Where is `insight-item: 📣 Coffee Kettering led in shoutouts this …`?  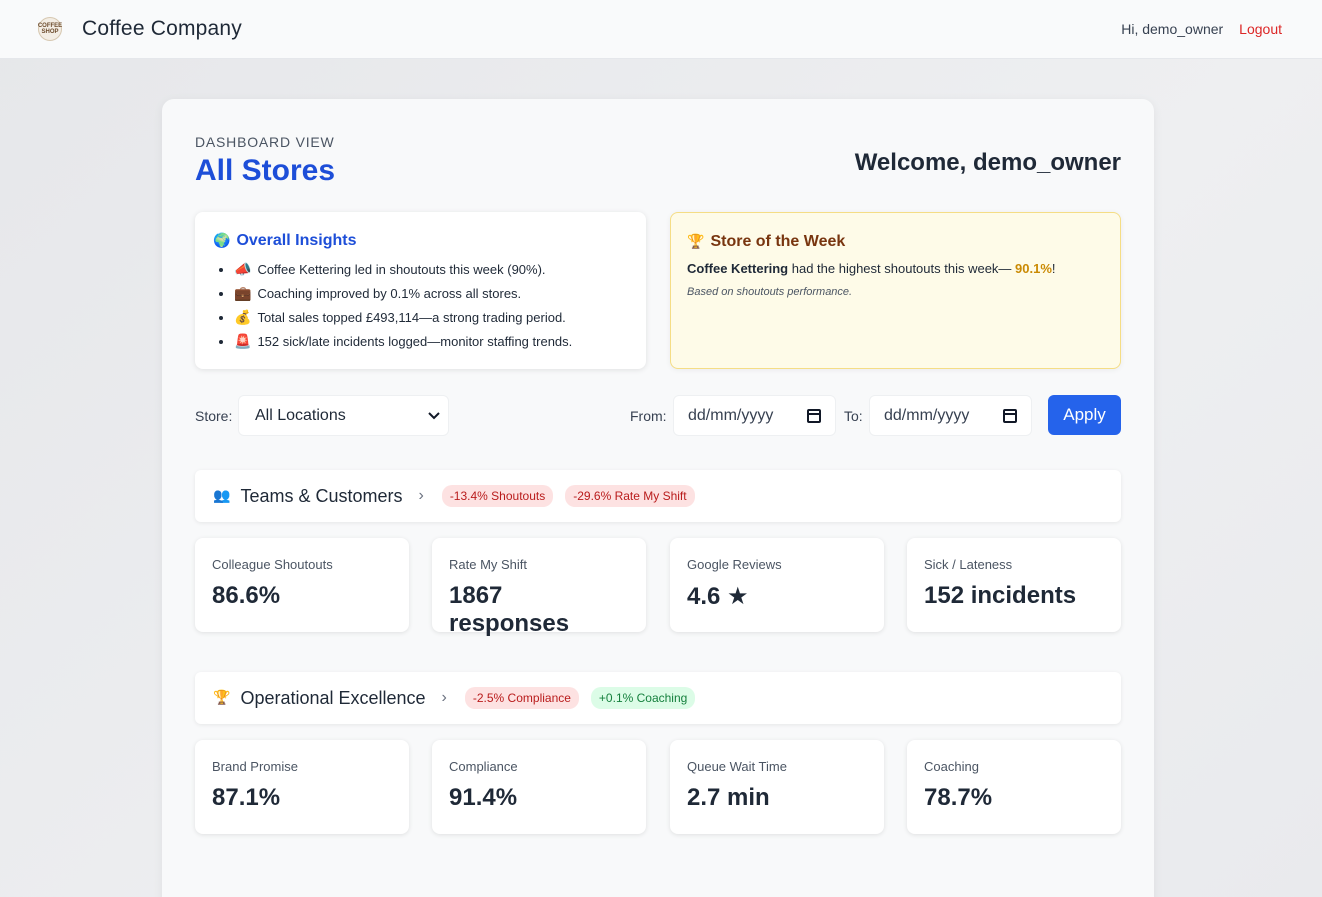
insight-item: 📣 Coffee Kettering led in shoutouts this … is located at coordinates (431, 270).